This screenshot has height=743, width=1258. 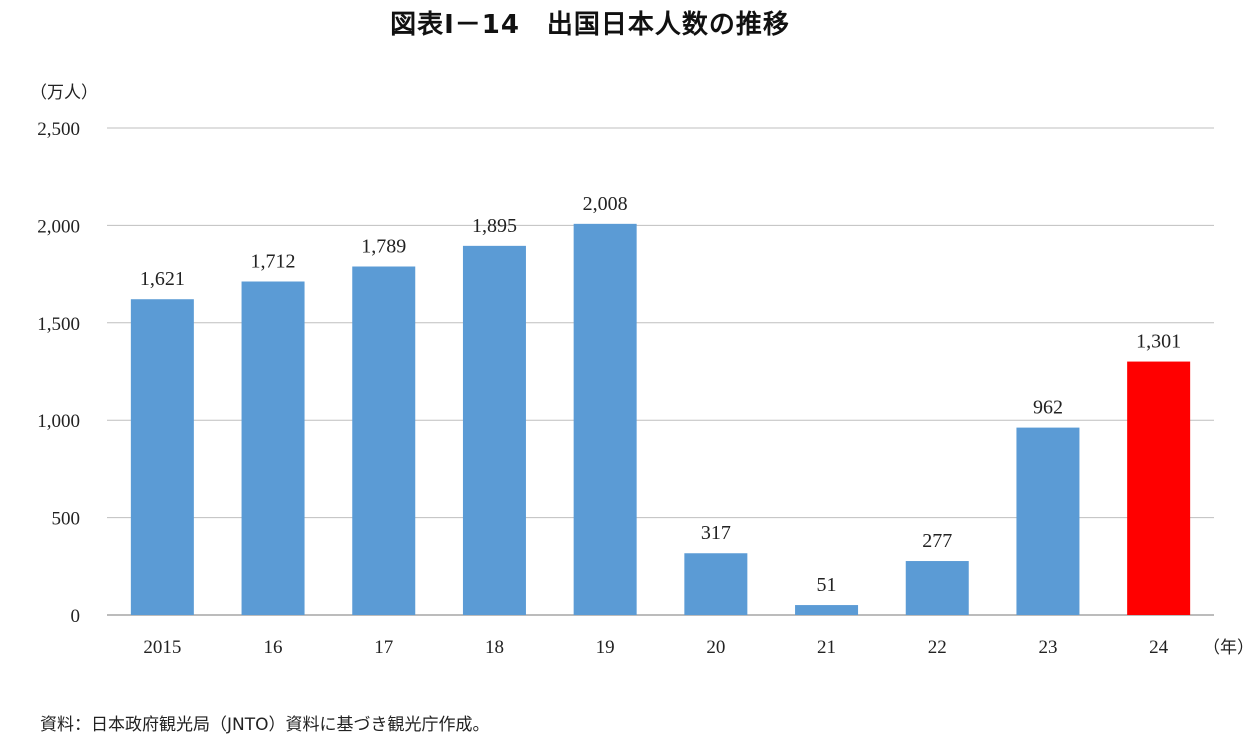 I want to click on chart-title: 図表Ⅰ－14 出国日本人数の推移, so click(x=590, y=25).